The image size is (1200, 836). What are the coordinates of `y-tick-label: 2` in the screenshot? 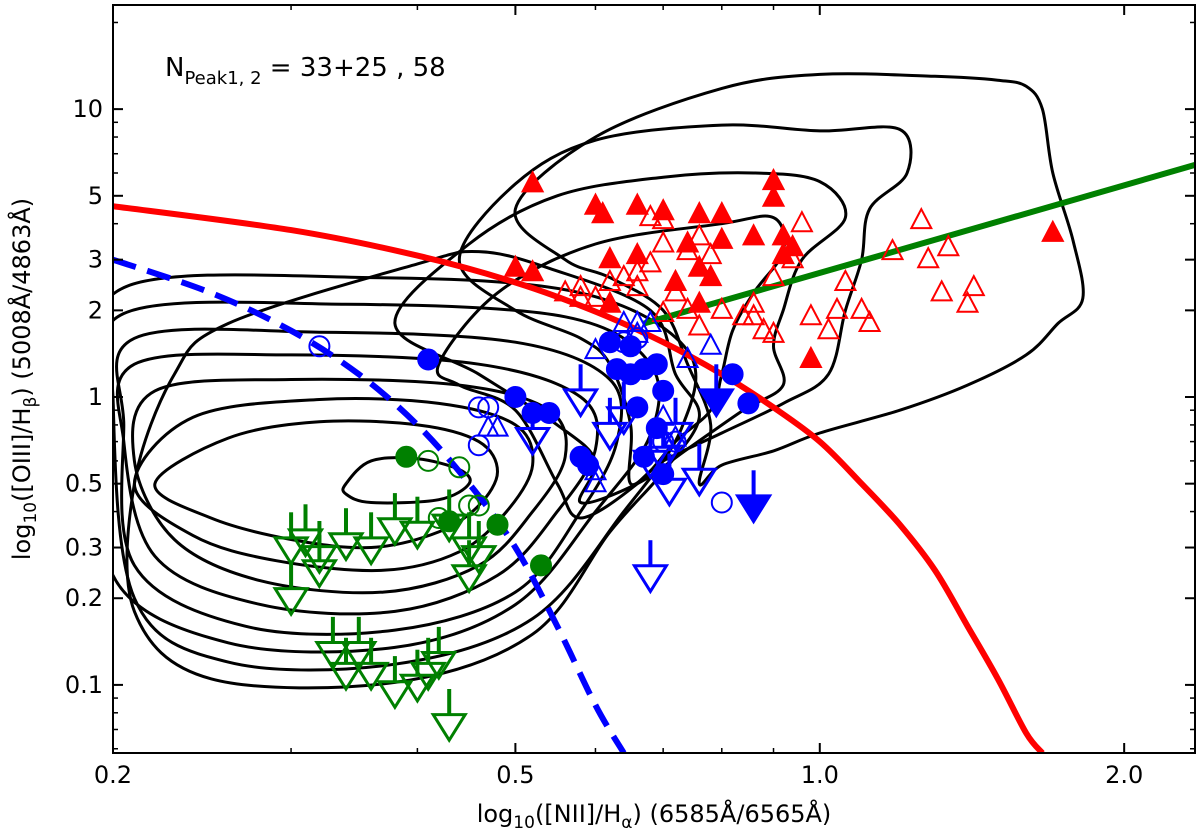 It's located at (95, 310).